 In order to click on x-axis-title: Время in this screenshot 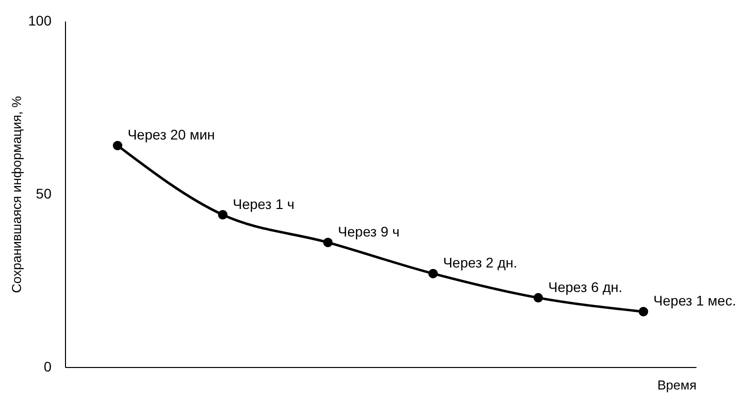, I will do `click(676, 385)`.